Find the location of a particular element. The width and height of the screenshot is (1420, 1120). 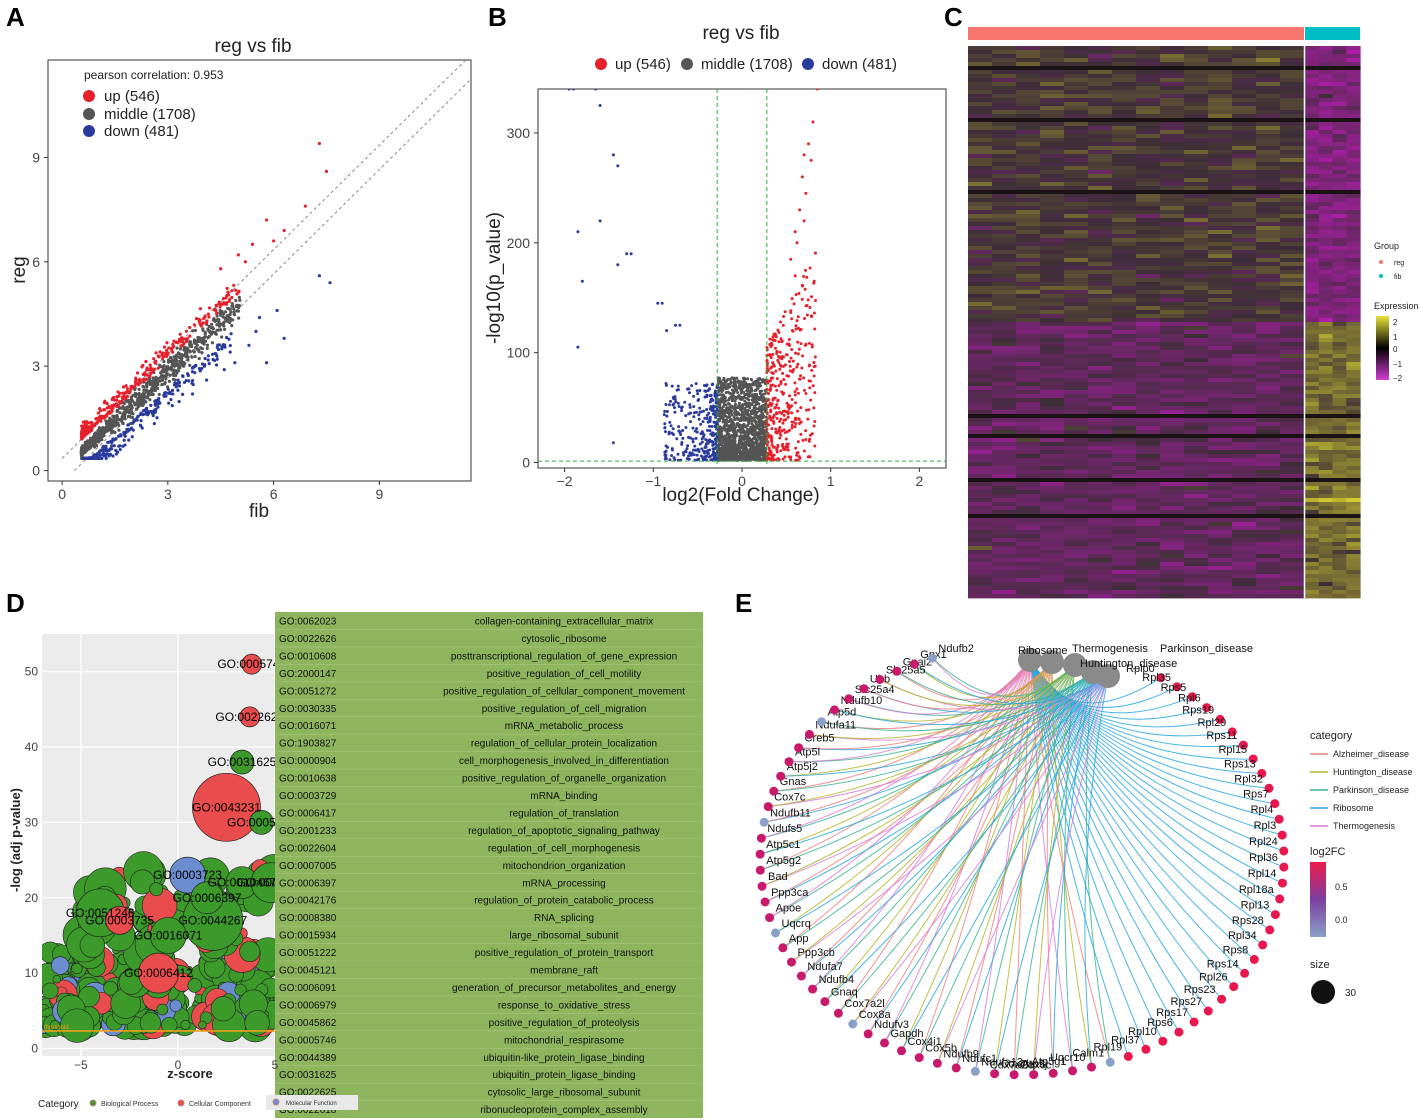

panel-b-points is located at coordinates (742, 278).